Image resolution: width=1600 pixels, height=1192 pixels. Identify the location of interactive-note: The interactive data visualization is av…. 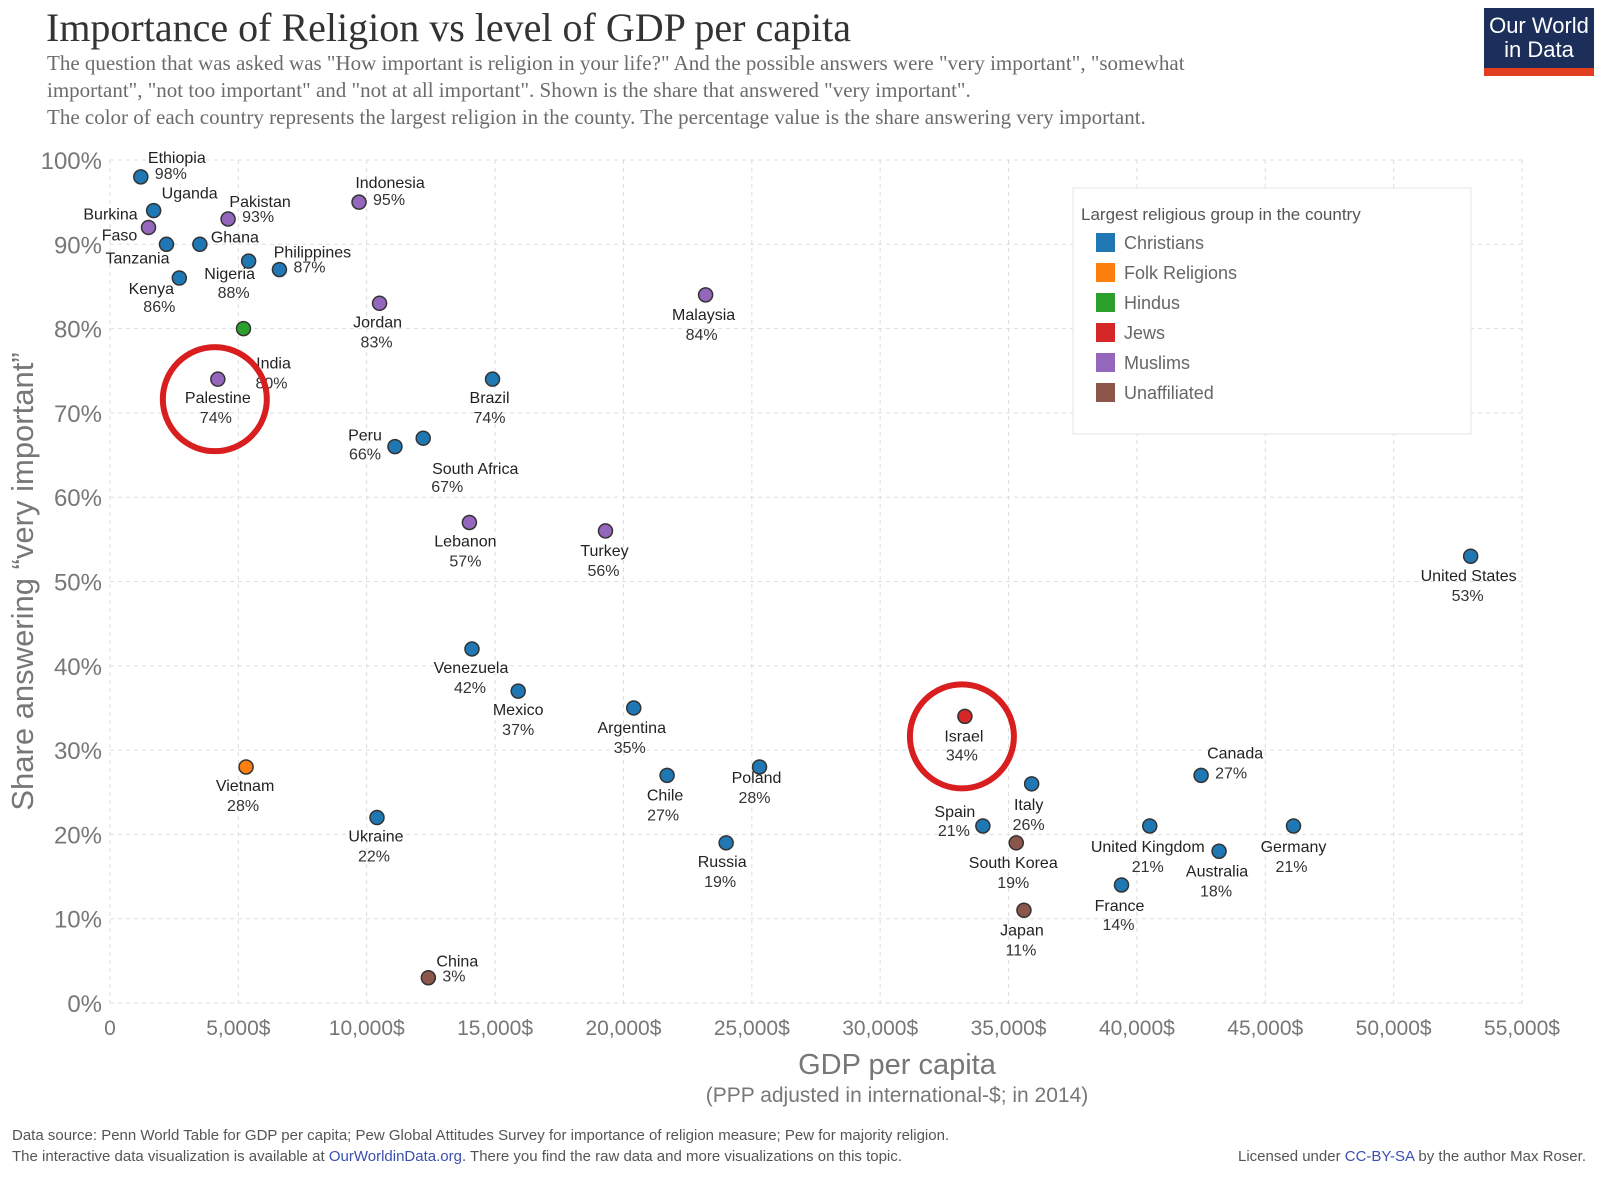
(457, 1156).